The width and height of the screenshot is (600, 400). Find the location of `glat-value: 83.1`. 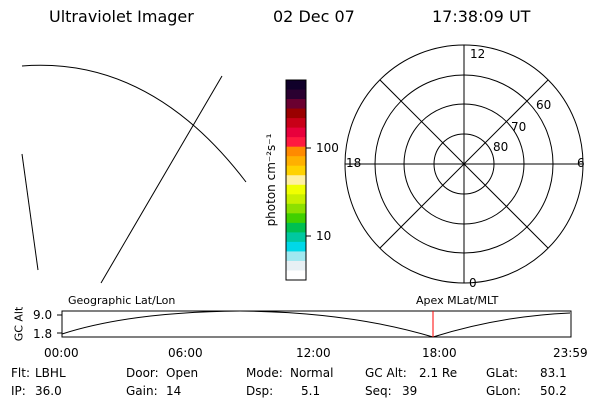

glat-value: 83.1 is located at coordinates (553, 373).